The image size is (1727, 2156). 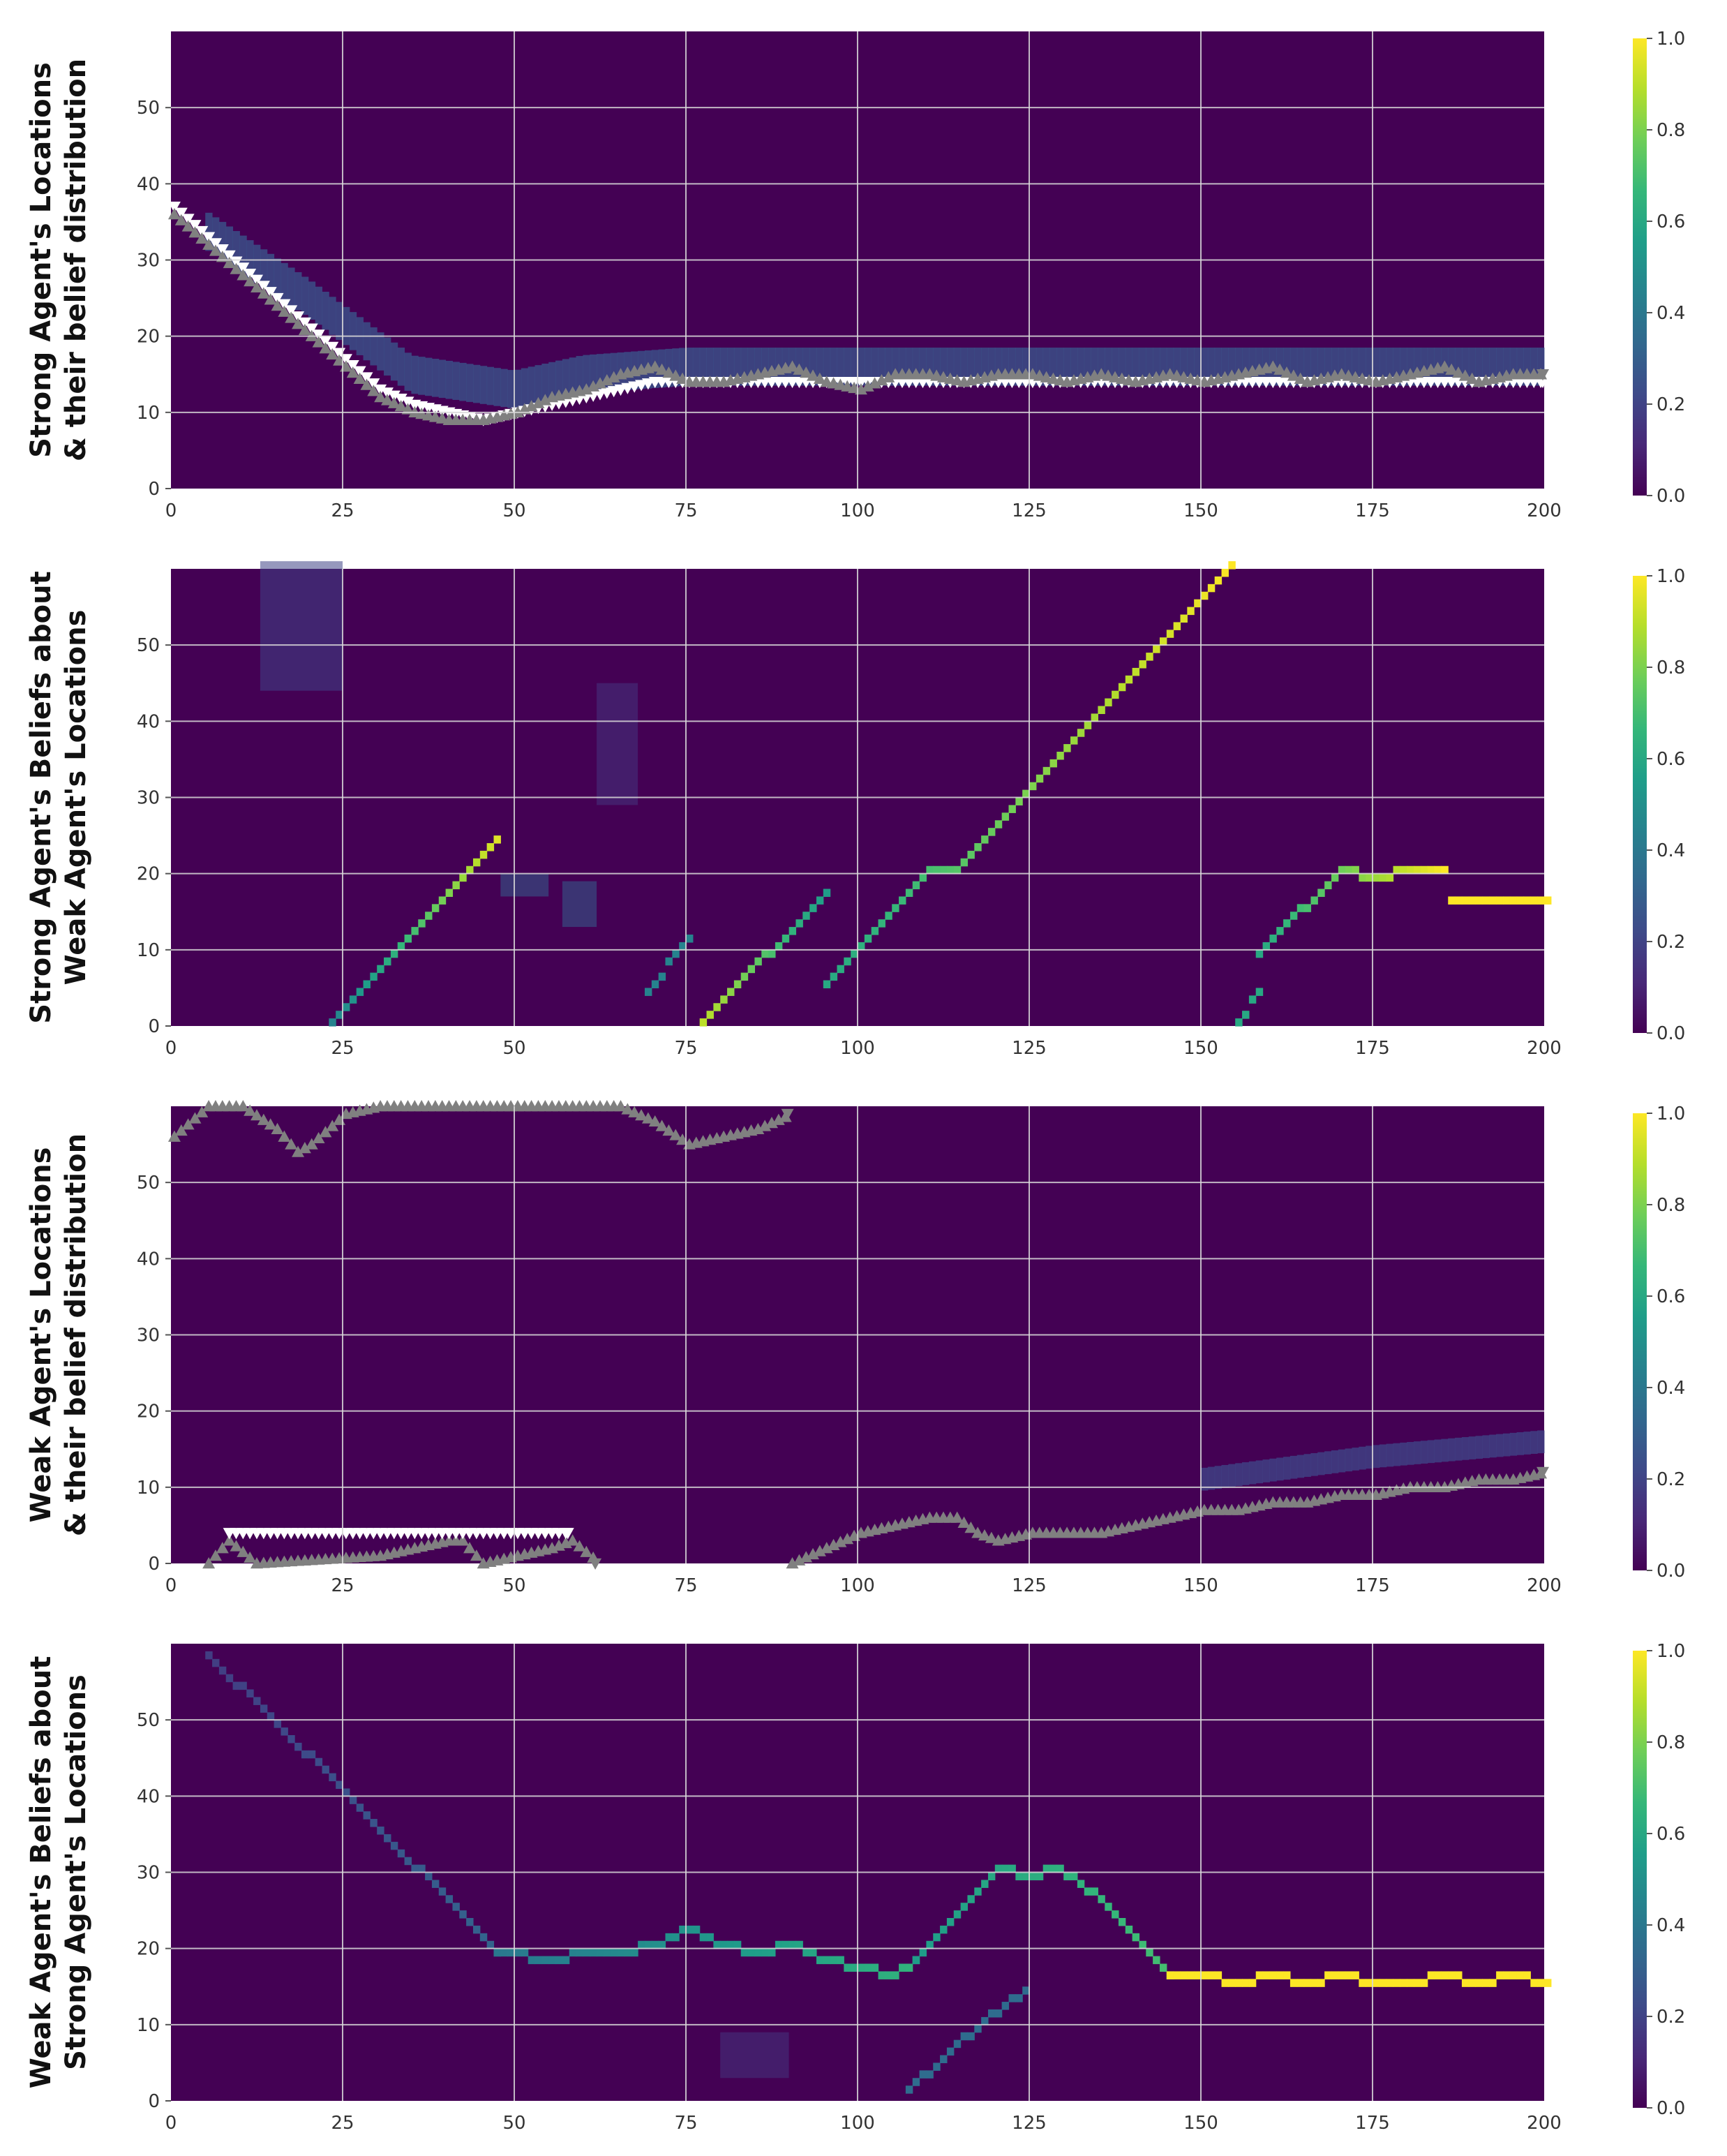 What do you see at coordinates (398, 1534) in the screenshot?
I see `series-strong-locations` at bounding box center [398, 1534].